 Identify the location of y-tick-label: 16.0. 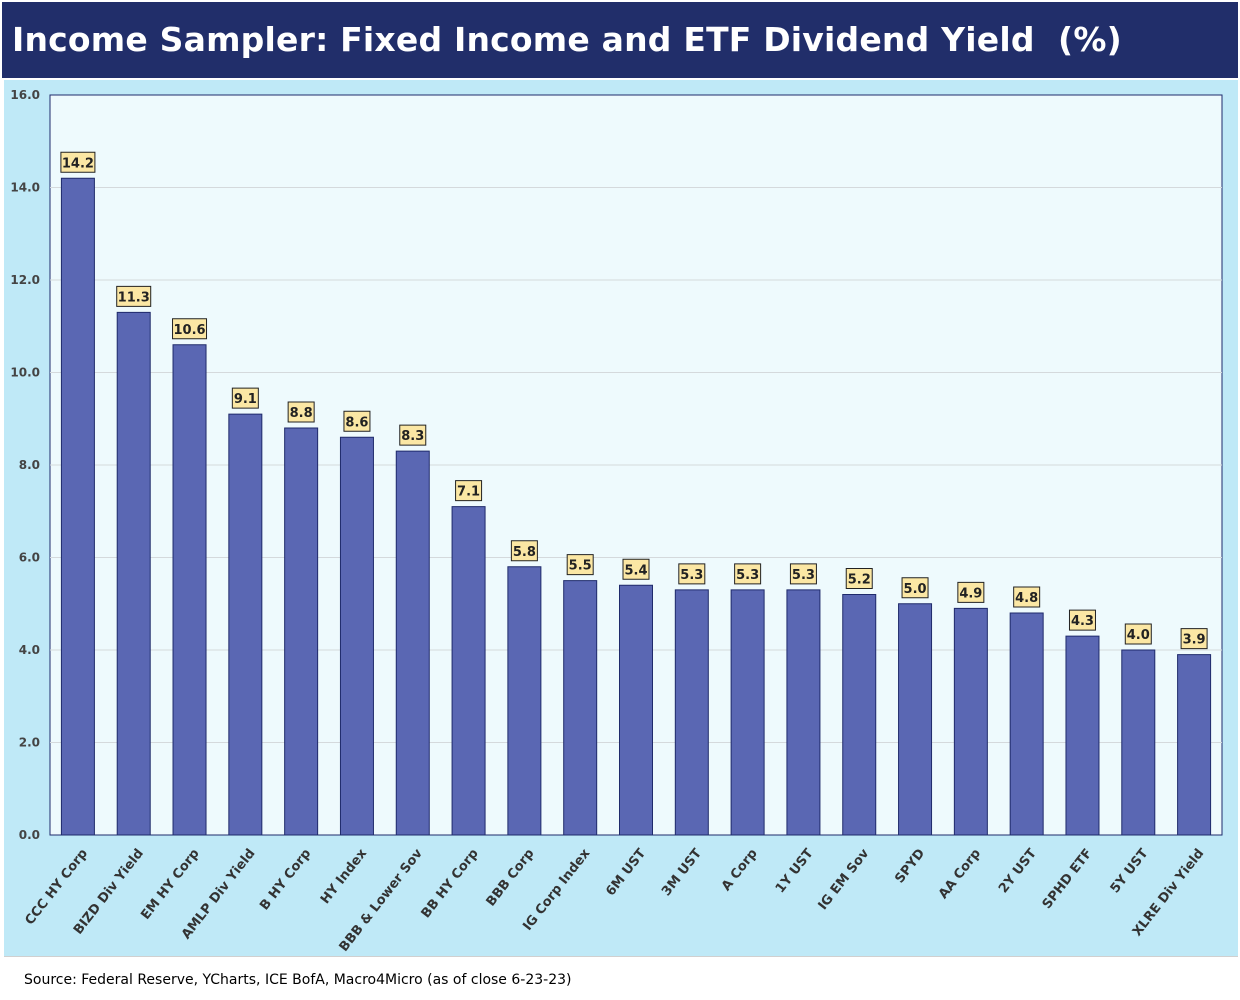
(25, 95).